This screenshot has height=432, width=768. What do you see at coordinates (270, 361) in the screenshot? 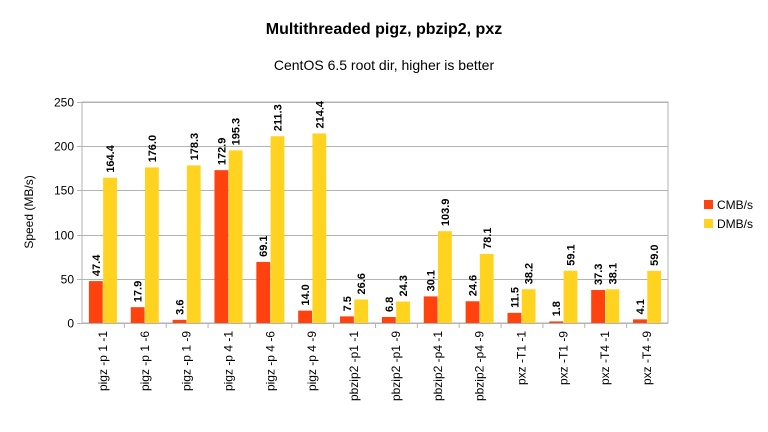
I see `x-tick-label: pigz -p 4 -6` at bounding box center [270, 361].